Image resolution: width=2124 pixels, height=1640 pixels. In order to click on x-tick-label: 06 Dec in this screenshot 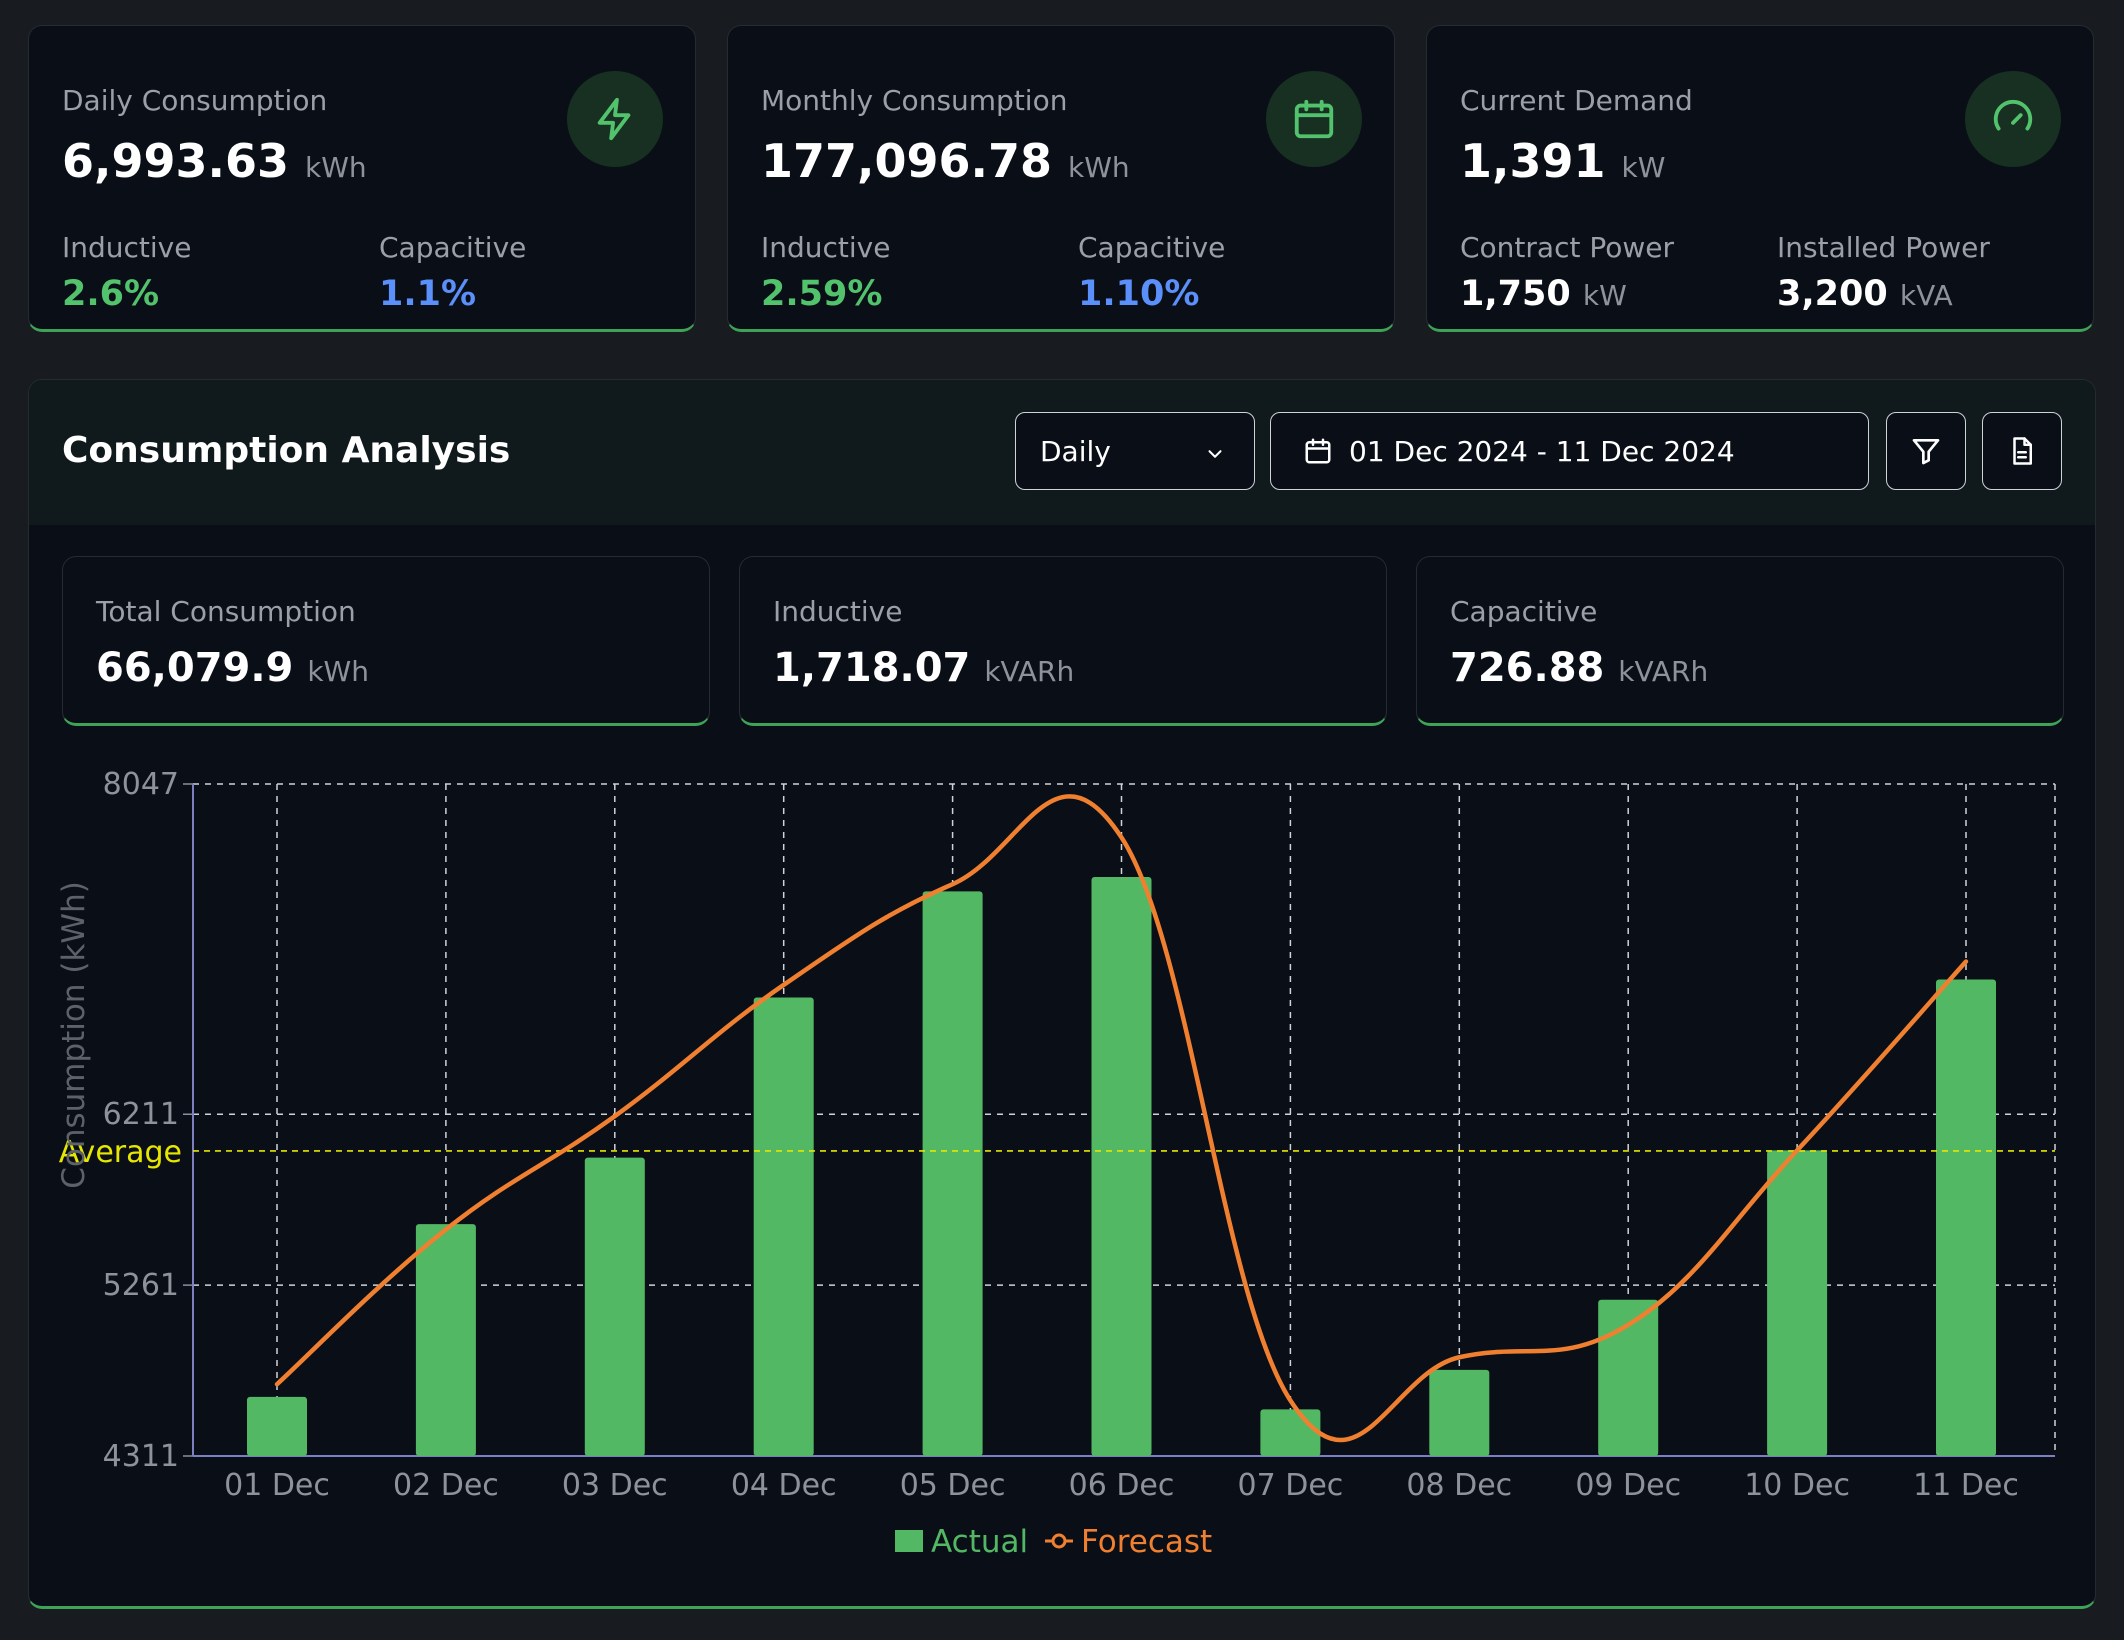, I will do `click(1122, 1485)`.